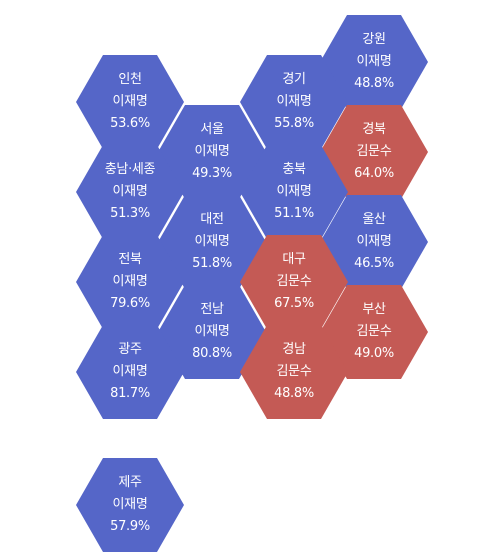 This screenshot has height=557, width=500. What do you see at coordinates (294, 79) in the screenshot?
I see `region-name: 경기` at bounding box center [294, 79].